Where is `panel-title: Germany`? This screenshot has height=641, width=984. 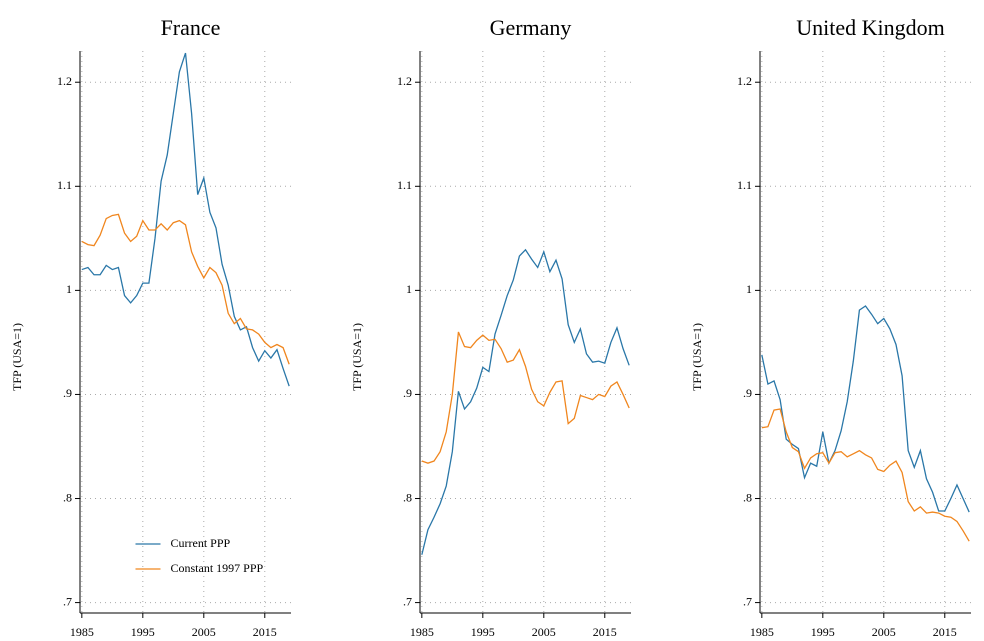 panel-title: Germany is located at coordinates (531, 27).